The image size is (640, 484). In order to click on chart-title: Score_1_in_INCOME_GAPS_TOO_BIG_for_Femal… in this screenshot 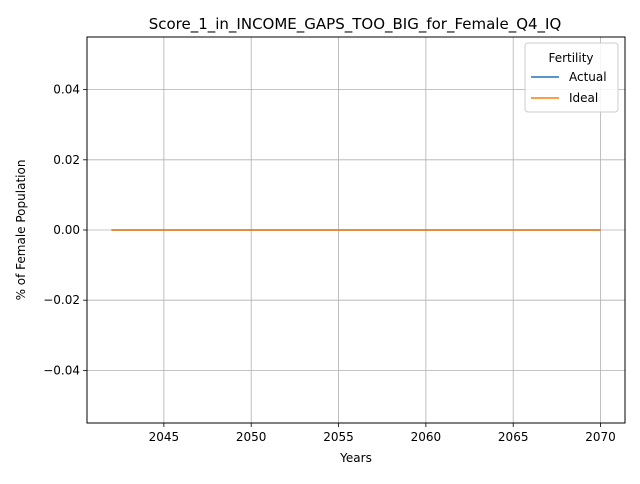, I will do `click(355, 24)`.